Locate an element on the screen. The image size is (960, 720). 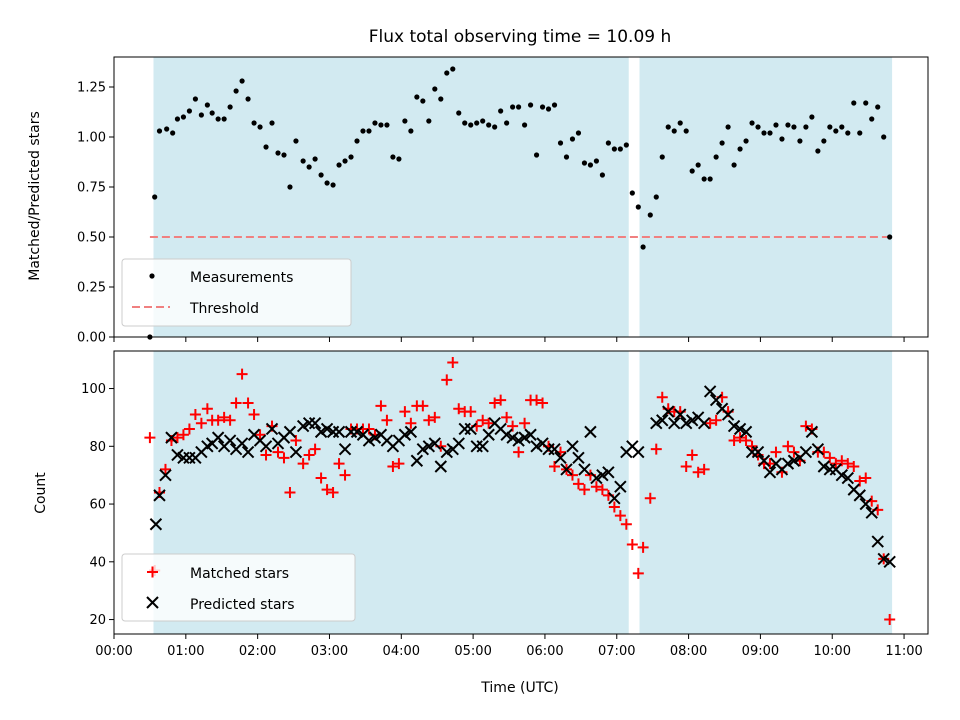
x-tick-label: 07:00 is located at coordinates (616, 651).